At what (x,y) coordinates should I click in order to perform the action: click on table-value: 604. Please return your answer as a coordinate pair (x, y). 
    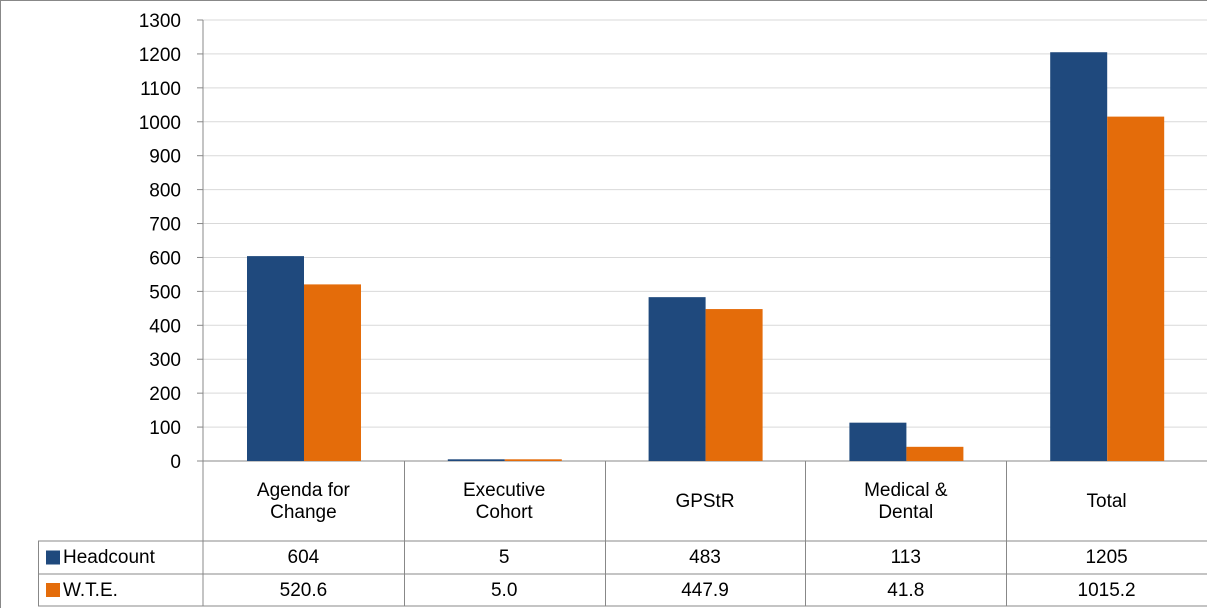
    Looking at the image, I should click on (303, 557).